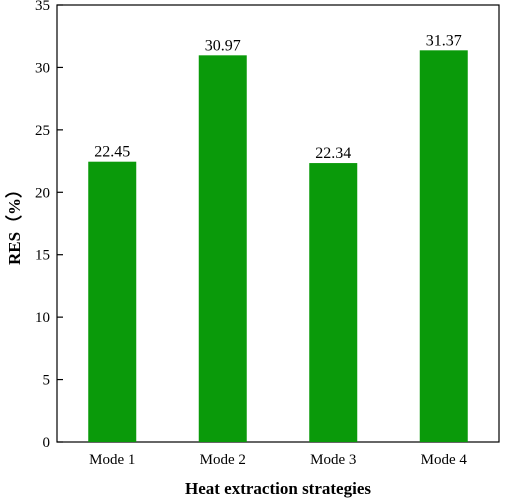 This screenshot has height=500, width=505. Describe the element at coordinates (47, 381) in the screenshot. I see `y-tick-label: 5` at that location.